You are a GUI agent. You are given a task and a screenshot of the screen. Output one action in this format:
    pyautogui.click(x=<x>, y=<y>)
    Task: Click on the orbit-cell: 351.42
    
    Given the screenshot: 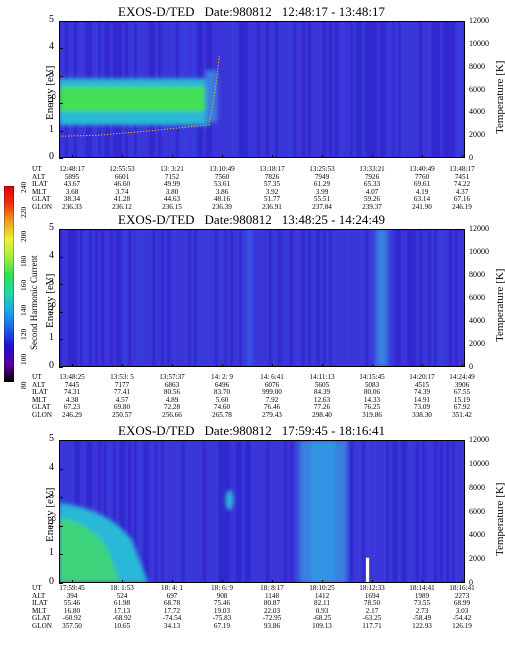 What is the action you would take?
    pyautogui.click(x=462, y=415)
    